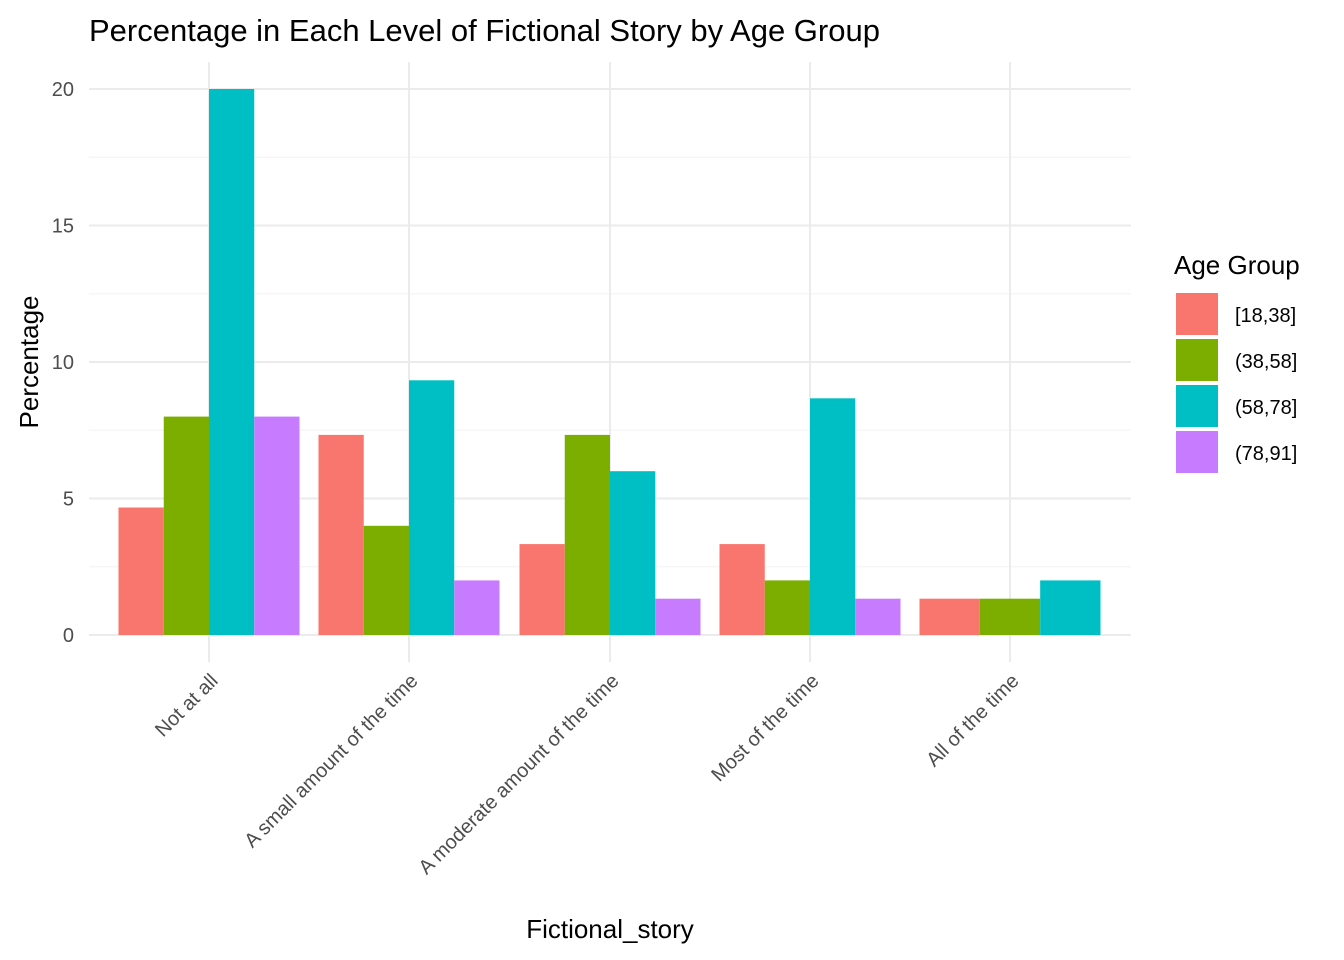  I want to click on y-axis-ticks: 0 5 10 15 20, so click(63, 363).